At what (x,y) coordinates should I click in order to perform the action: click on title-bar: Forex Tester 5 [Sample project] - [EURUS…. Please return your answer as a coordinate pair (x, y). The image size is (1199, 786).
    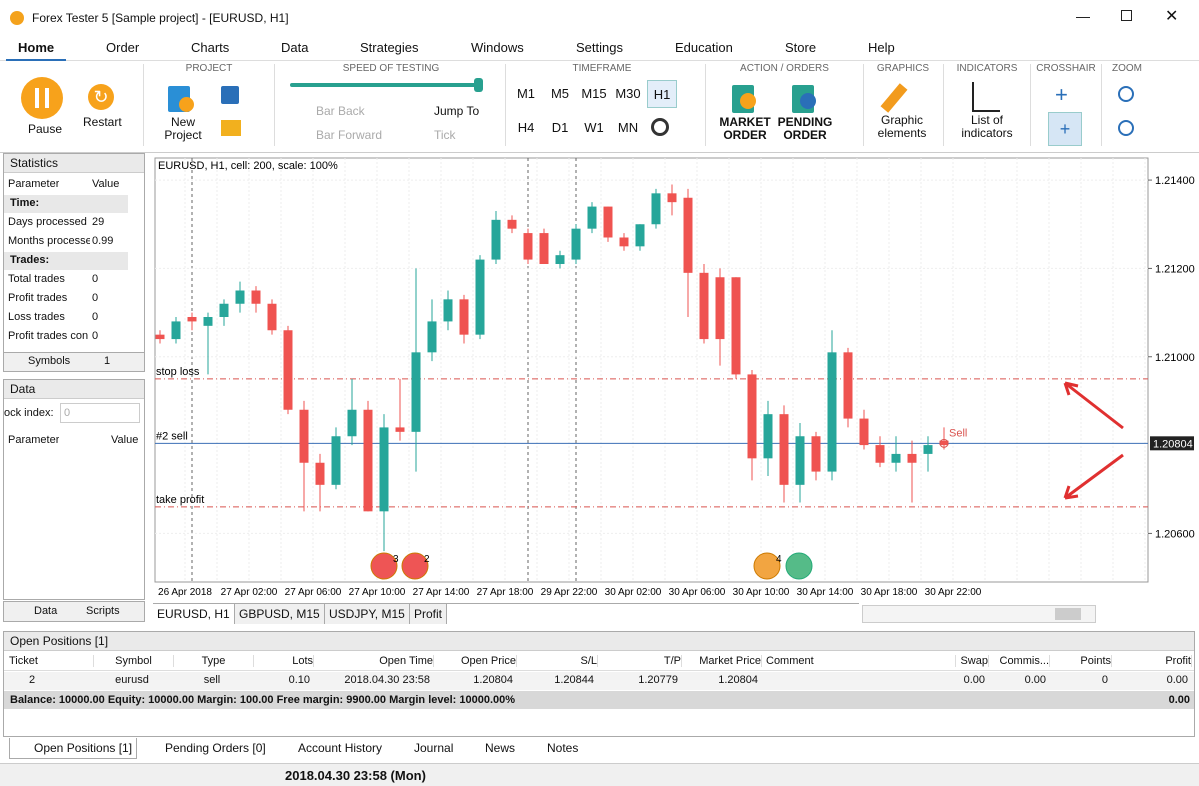
    Looking at the image, I should click on (599, 17).